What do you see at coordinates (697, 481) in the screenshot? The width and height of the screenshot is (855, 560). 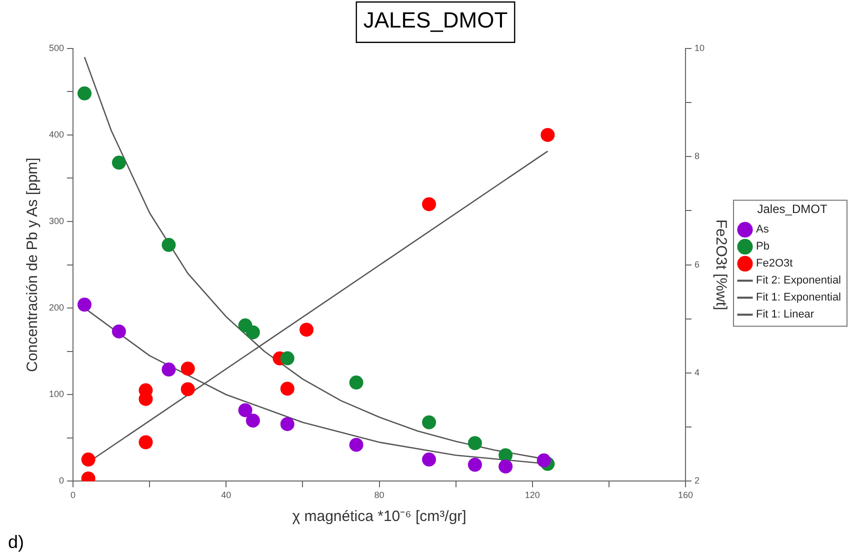 I see `y2-tick-label: 2` at bounding box center [697, 481].